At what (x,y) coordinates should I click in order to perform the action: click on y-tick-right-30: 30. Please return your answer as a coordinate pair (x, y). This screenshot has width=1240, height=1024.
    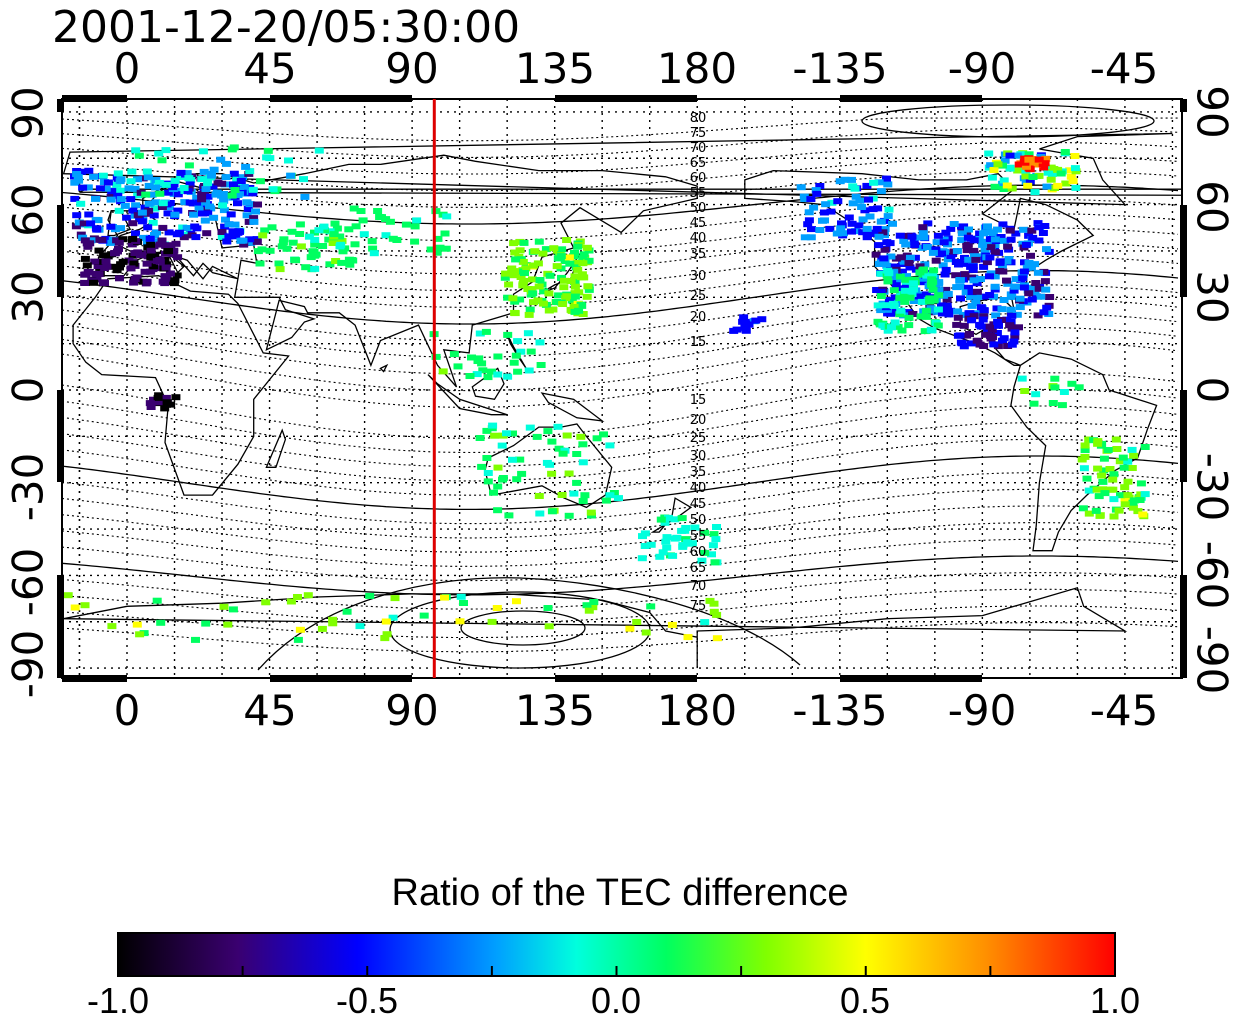
    Looking at the image, I should click on (1212, 297).